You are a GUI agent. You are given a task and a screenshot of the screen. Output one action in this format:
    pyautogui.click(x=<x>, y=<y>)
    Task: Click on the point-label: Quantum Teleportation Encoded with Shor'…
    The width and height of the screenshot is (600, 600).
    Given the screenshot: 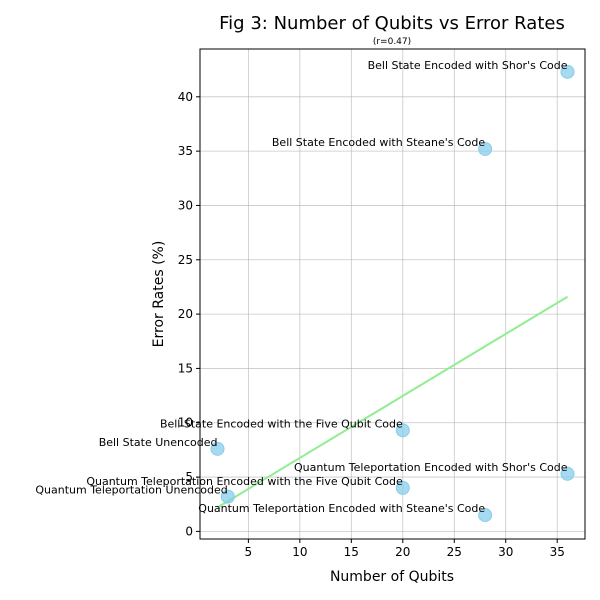 What is the action you would take?
    pyautogui.click(x=431, y=467)
    